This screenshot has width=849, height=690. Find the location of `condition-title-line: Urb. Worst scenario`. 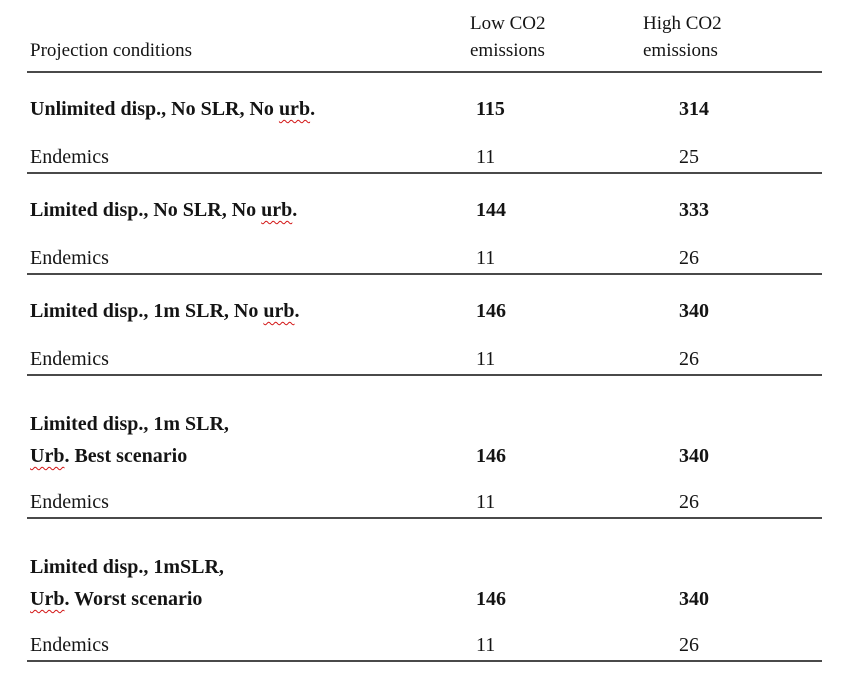

condition-title-line: Urb. Worst scenario is located at coordinates (250, 599).